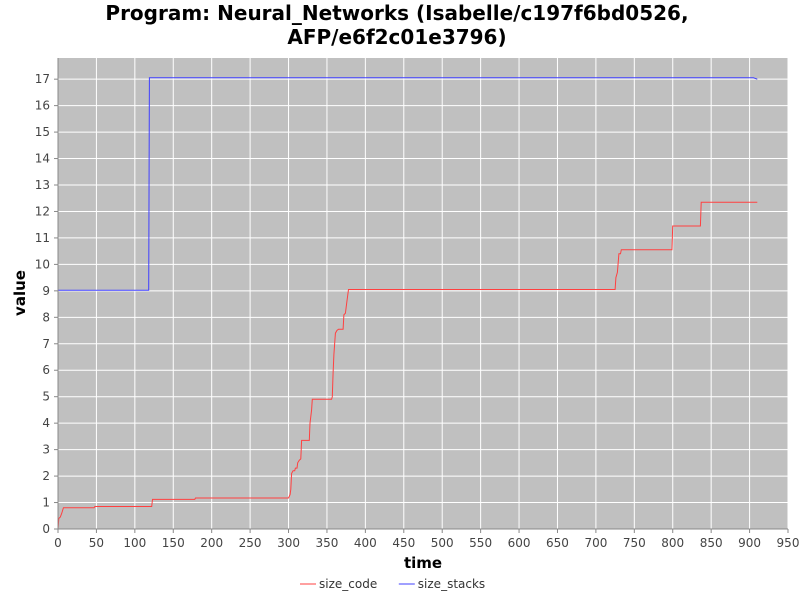 This screenshot has height=600, width=800. Describe the element at coordinates (20, 293) in the screenshot. I see `y-axis-label: value` at that location.